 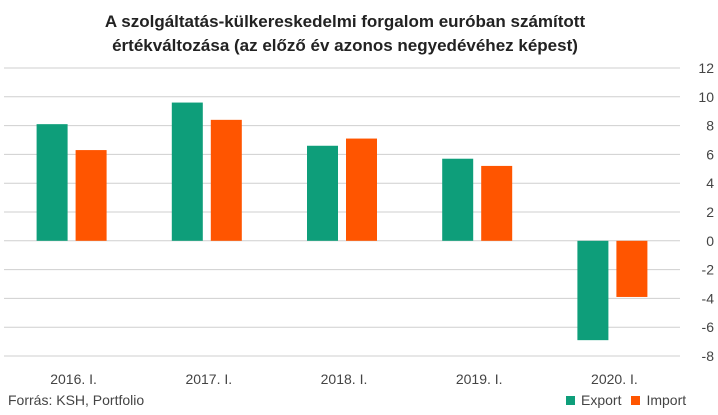 What do you see at coordinates (666, 400) in the screenshot?
I see `legend-label-import: Import` at bounding box center [666, 400].